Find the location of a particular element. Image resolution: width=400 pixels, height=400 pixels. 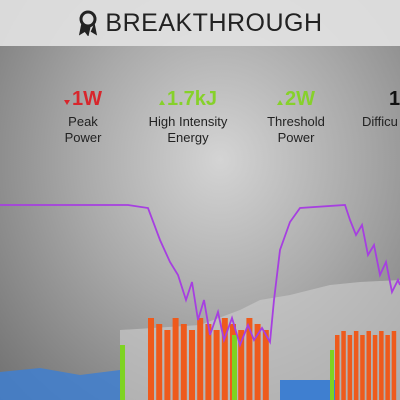

metric-value: 1 is located at coordinates (381, 99).